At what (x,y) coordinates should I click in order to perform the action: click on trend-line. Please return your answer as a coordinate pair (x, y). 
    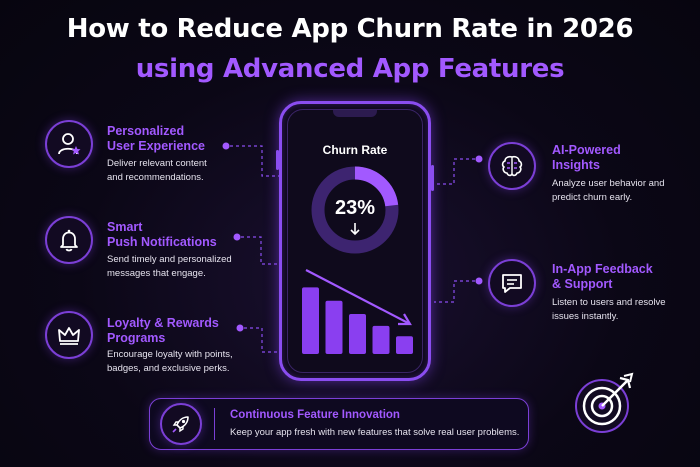
    Looking at the image, I should click on (358, 297).